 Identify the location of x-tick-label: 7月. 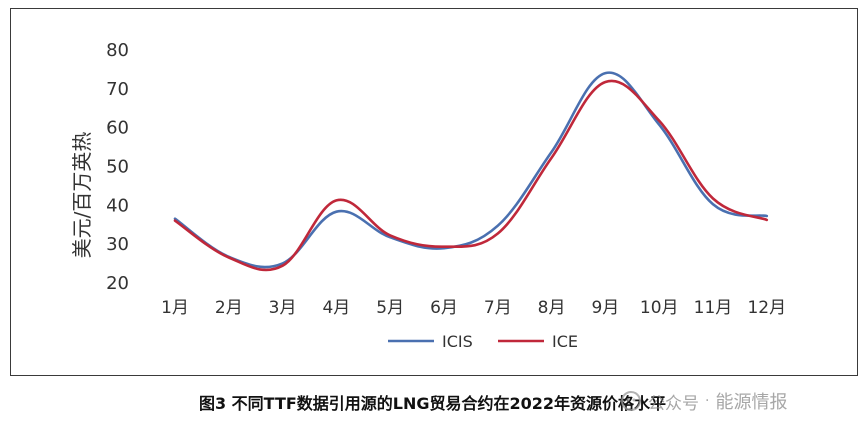
(498, 308).